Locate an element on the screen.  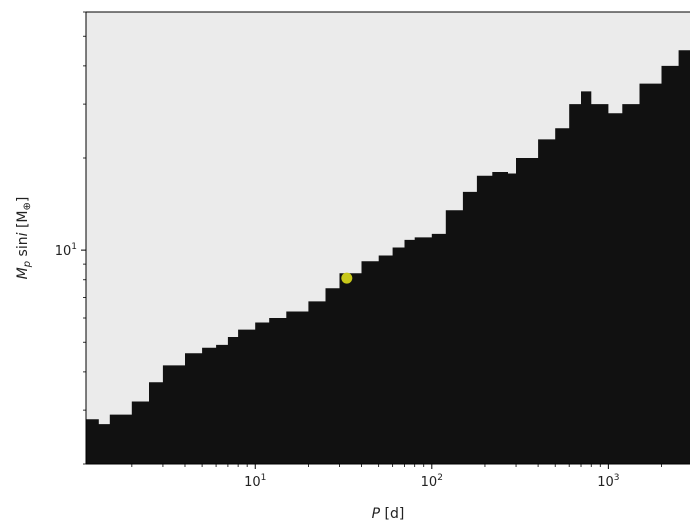
x-tick-label: 10³ is located at coordinates (608, 481).